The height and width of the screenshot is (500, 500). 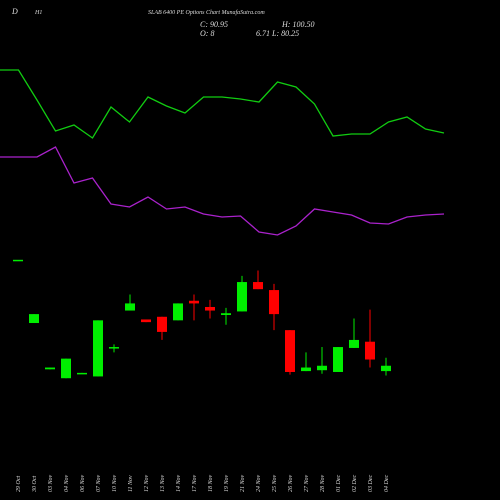 What do you see at coordinates (307, 483) in the screenshot?
I see `x-tick-label: 27 Nov` at bounding box center [307, 483].